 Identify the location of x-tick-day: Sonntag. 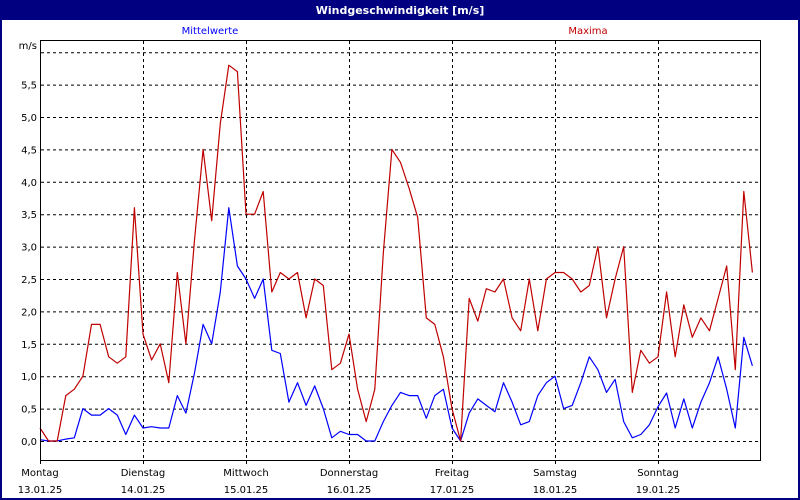
(658, 473).